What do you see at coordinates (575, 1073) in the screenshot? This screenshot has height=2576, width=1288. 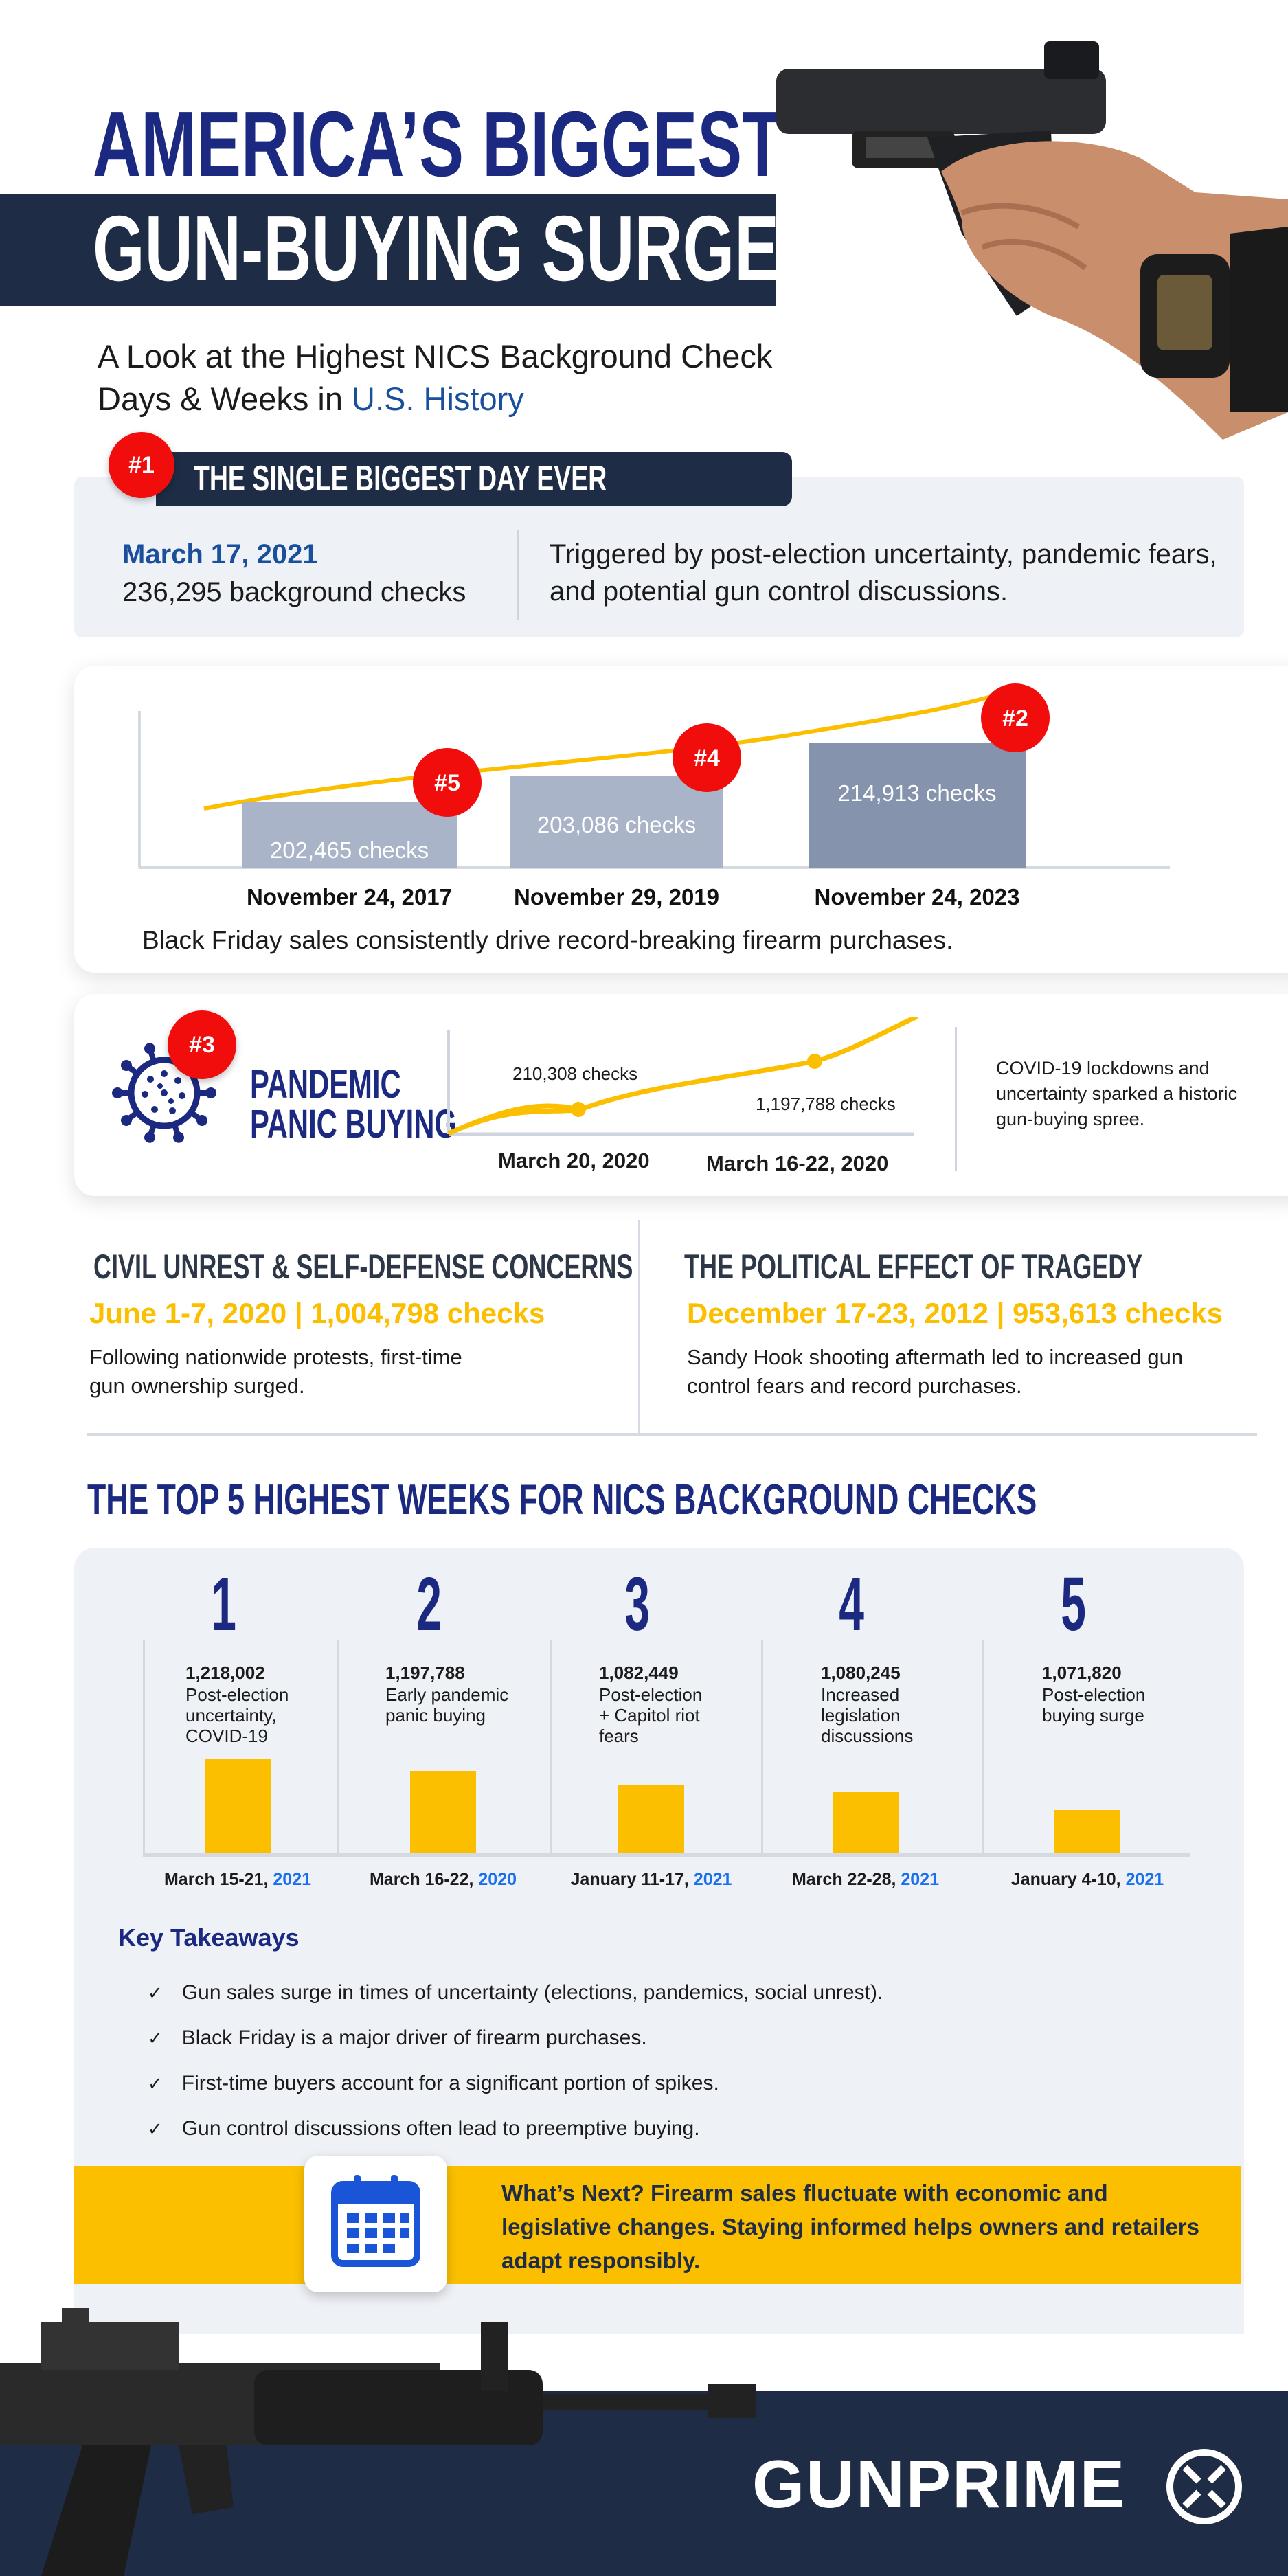 I see `pandemic-point1-label: 210,308 checks` at bounding box center [575, 1073].